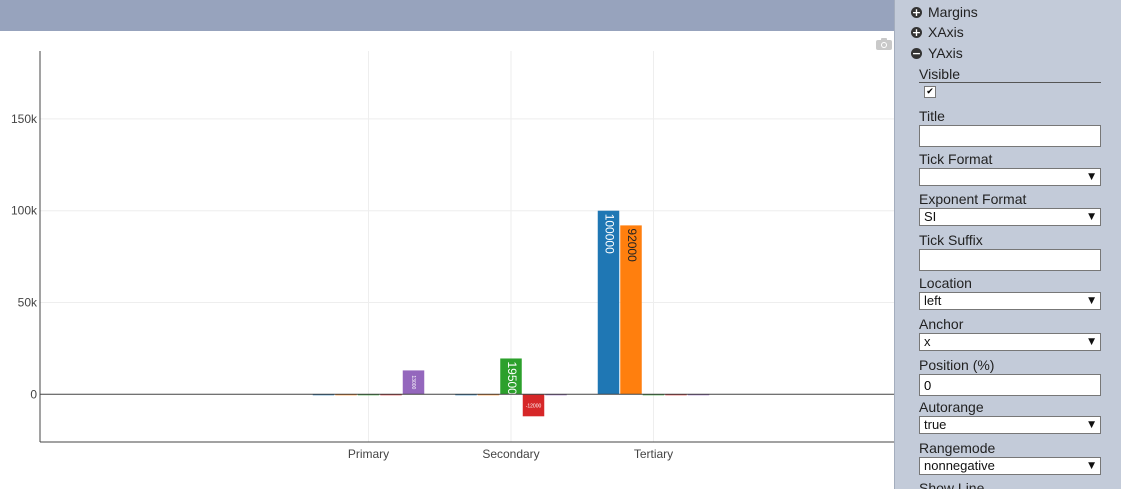 This screenshot has height=489, width=1121. What do you see at coordinates (930, 92) in the screenshot?
I see `visible-checkbox: ✔` at bounding box center [930, 92].